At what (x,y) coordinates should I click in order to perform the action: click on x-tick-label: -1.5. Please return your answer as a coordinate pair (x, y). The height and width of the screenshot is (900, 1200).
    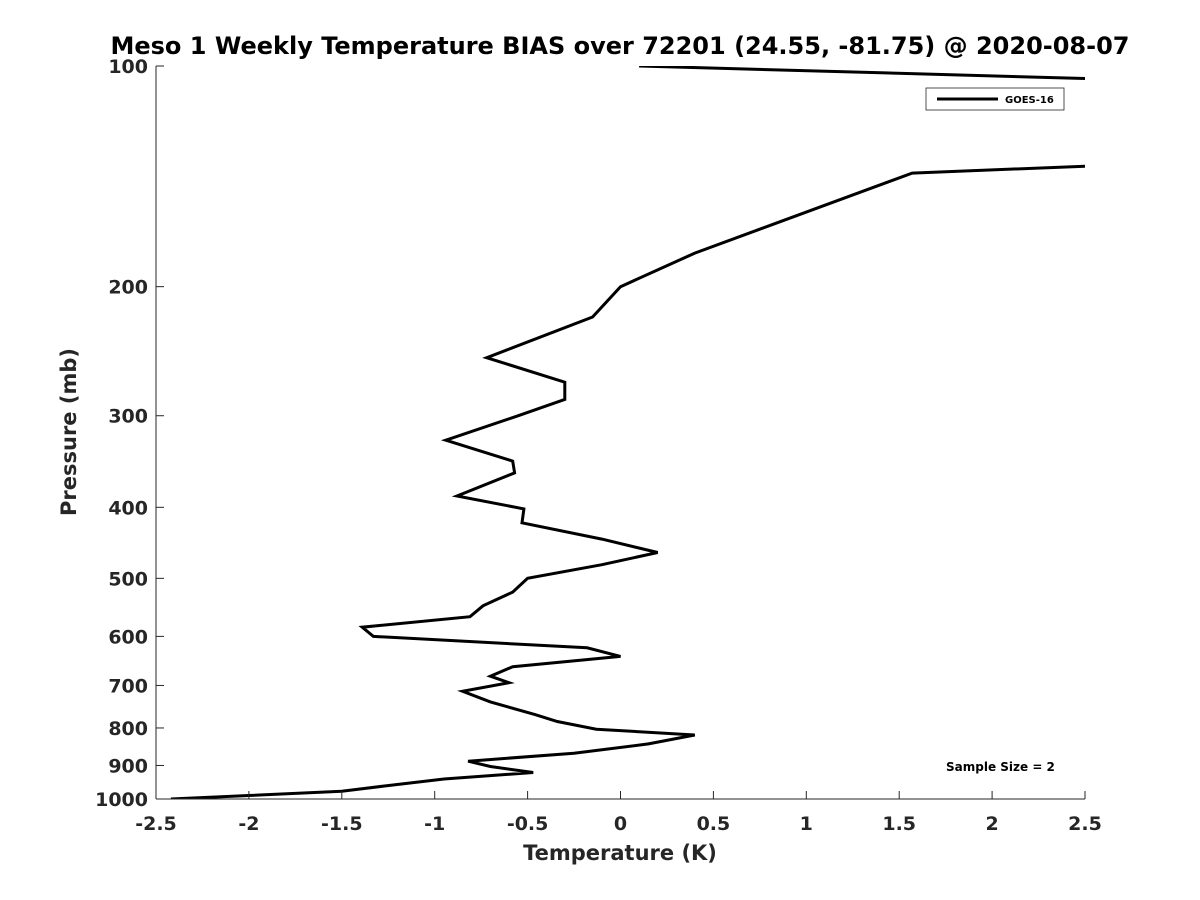
    Looking at the image, I should click on (342, 824).